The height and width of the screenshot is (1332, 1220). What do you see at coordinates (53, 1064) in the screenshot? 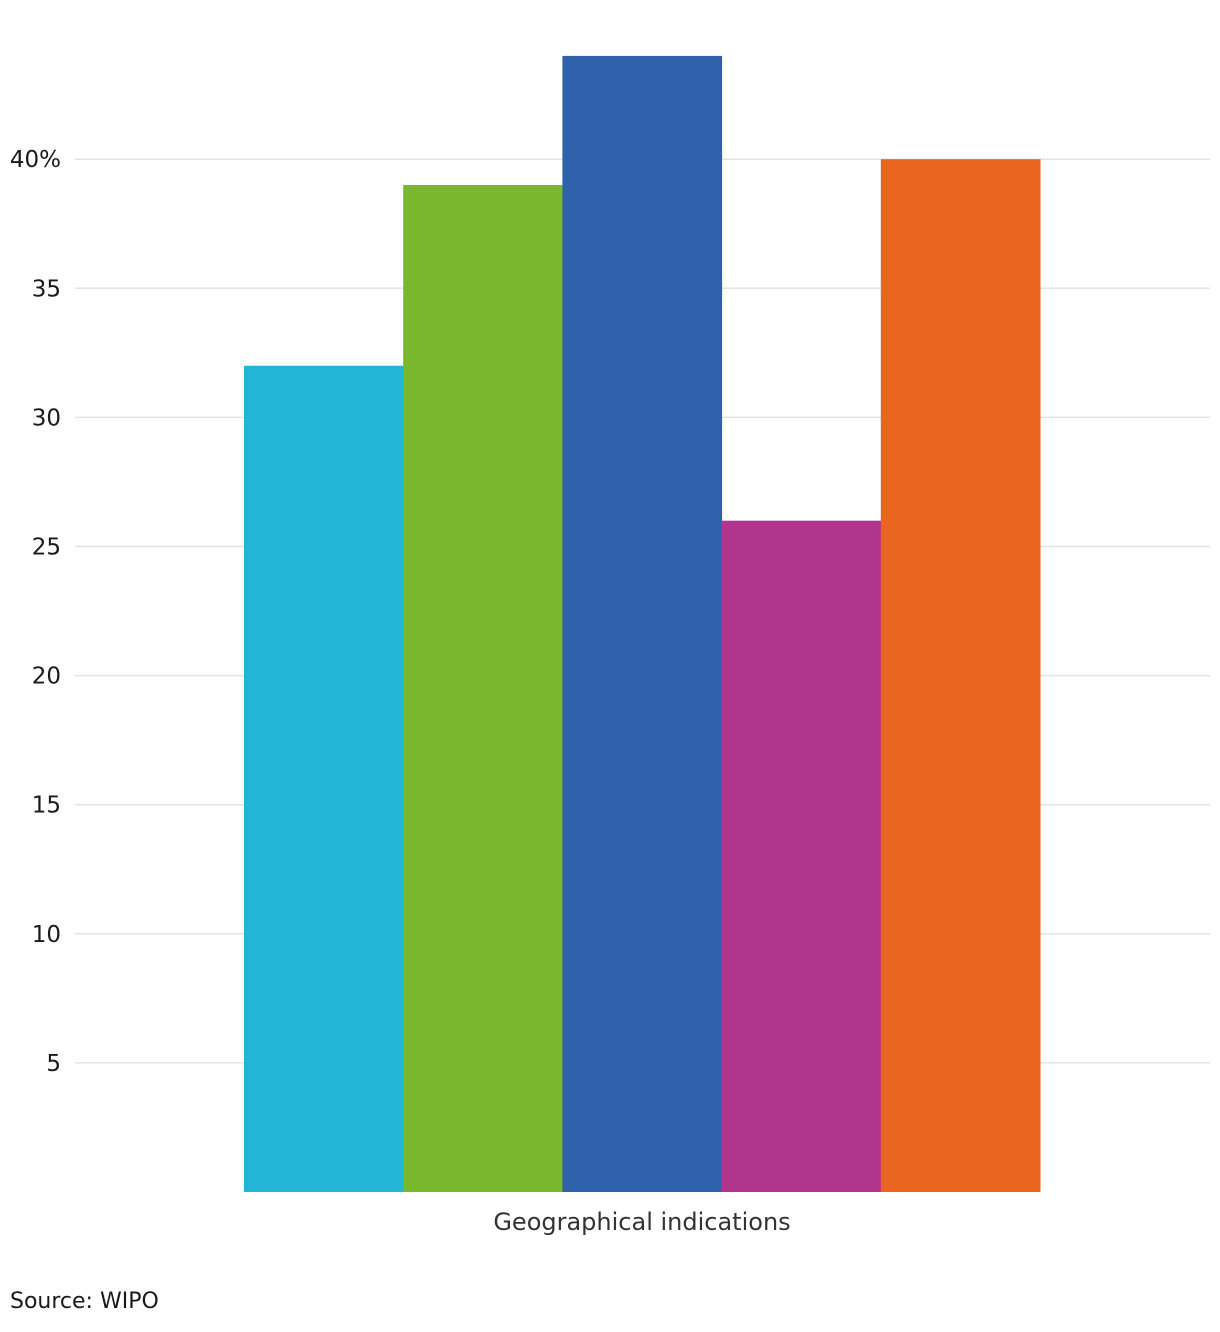
I see `y-tick-label: 5` at bounding box center [53, 1064].